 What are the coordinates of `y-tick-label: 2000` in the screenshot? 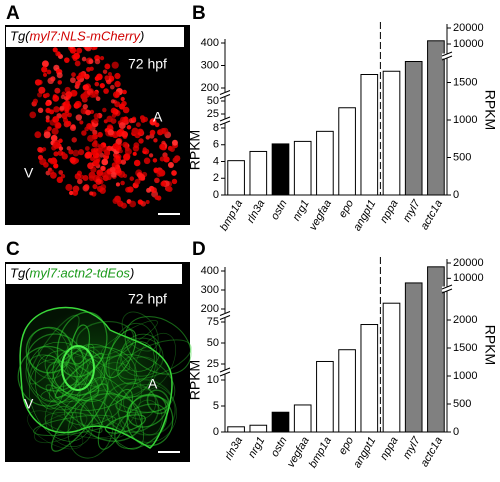 It's located at (465, 320).